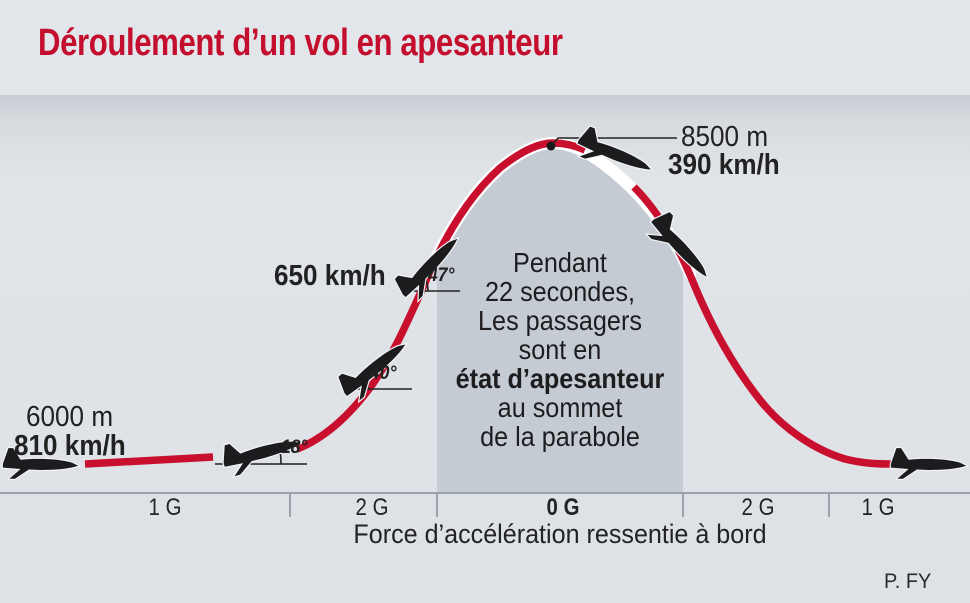 The width and height of the screenshot is (970, 603). I want to click on start-speed-label: 810 km/h, so click(70, 446).